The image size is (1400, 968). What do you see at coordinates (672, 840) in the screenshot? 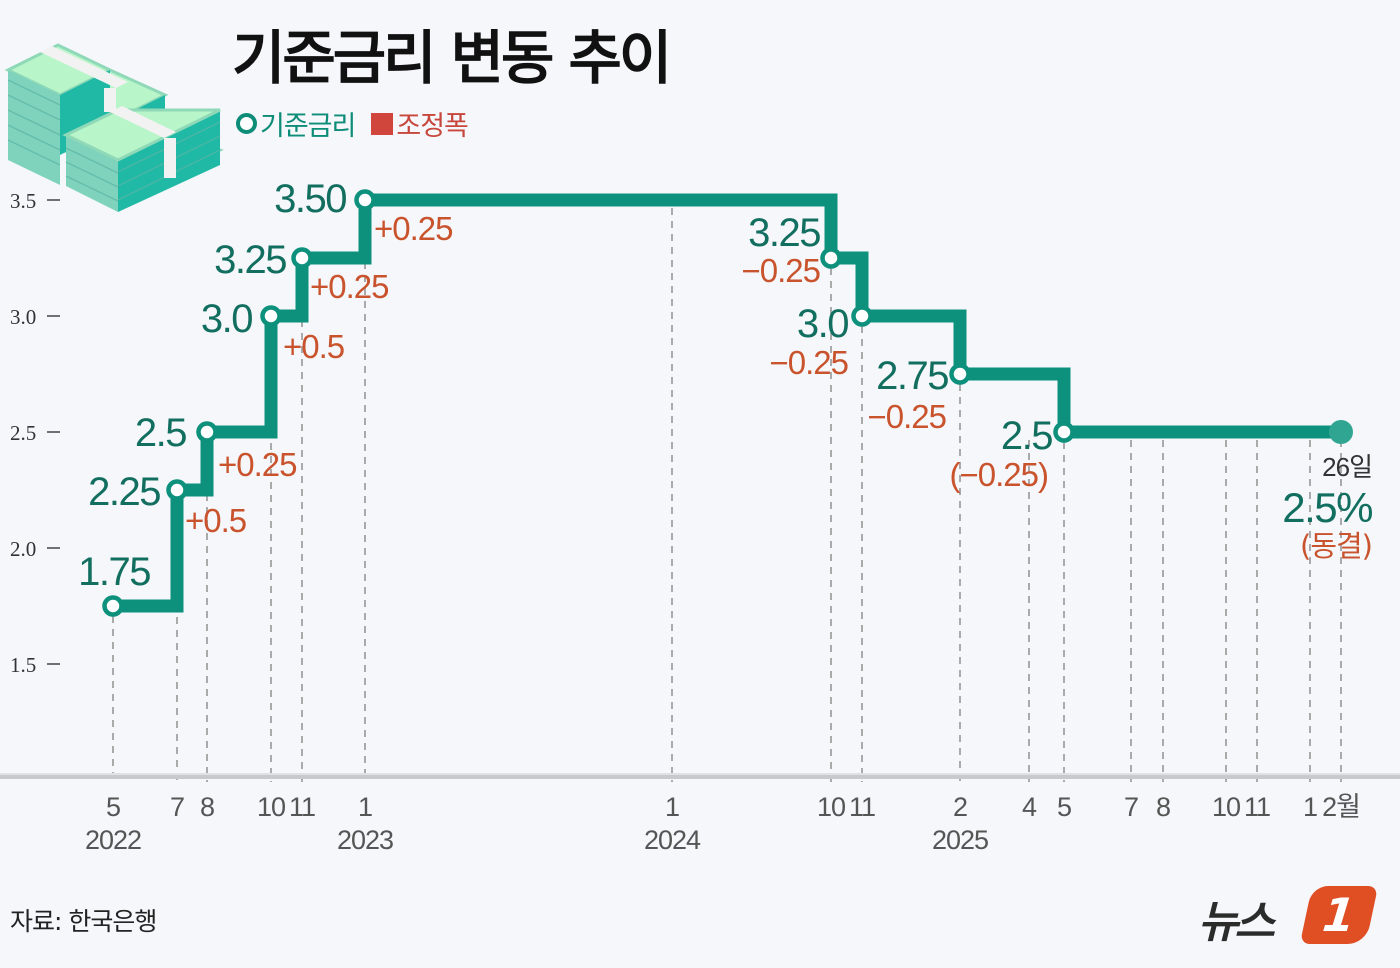
I see `x-year-label: 2024` at bounding box center [672, 840].